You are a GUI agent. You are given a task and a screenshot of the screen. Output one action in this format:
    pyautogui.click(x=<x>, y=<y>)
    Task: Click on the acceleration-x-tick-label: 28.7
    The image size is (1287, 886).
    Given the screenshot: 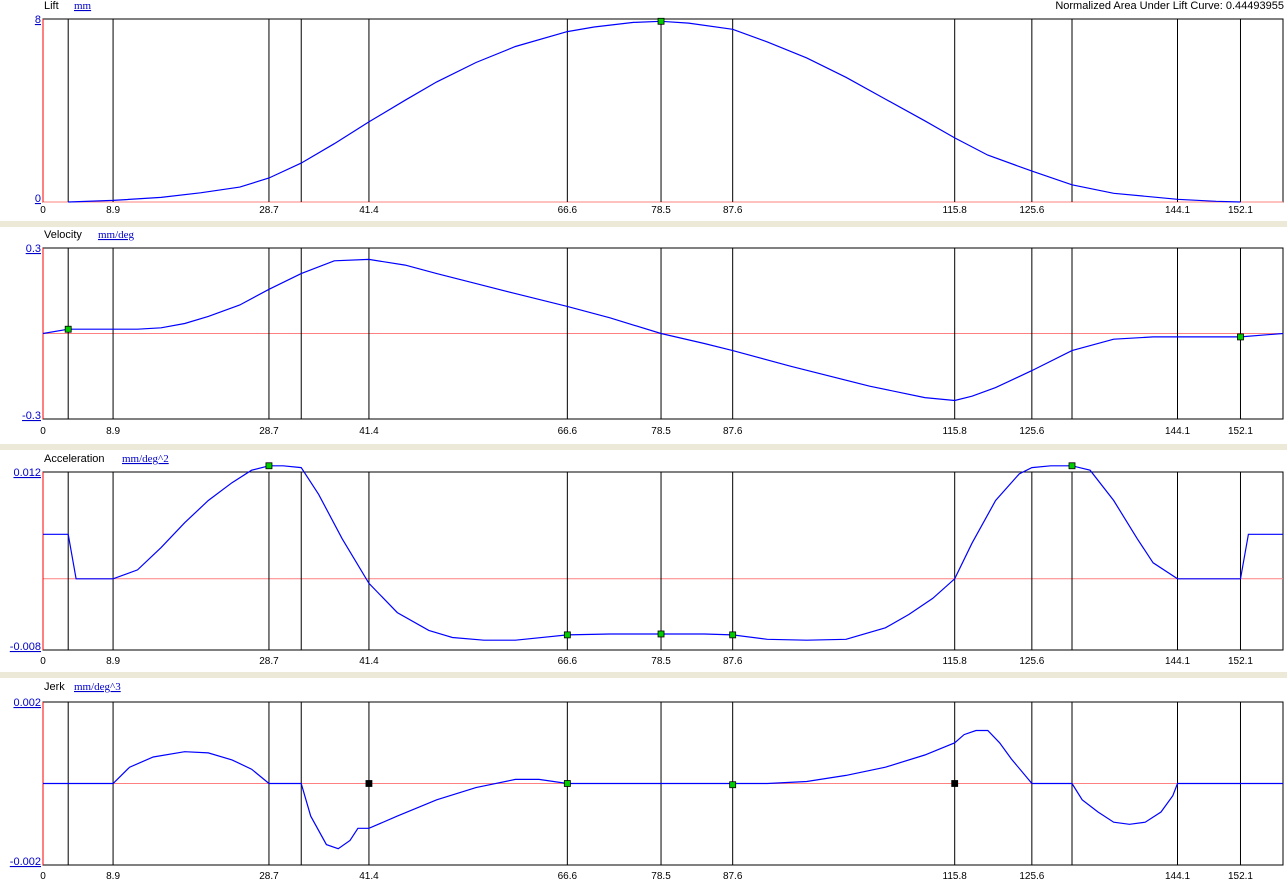 What is the action you would take?
    pyautogui.click(x=269, y=661)
    